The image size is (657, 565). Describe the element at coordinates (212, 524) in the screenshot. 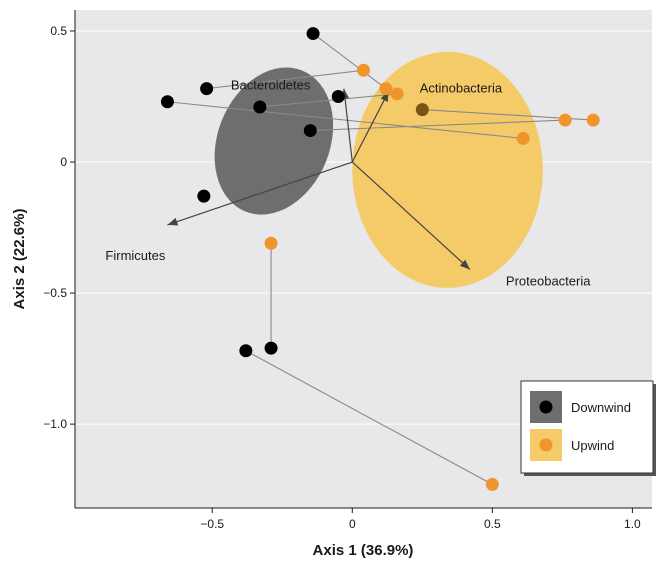

I see `x-tick-label: −0.5` at that location.